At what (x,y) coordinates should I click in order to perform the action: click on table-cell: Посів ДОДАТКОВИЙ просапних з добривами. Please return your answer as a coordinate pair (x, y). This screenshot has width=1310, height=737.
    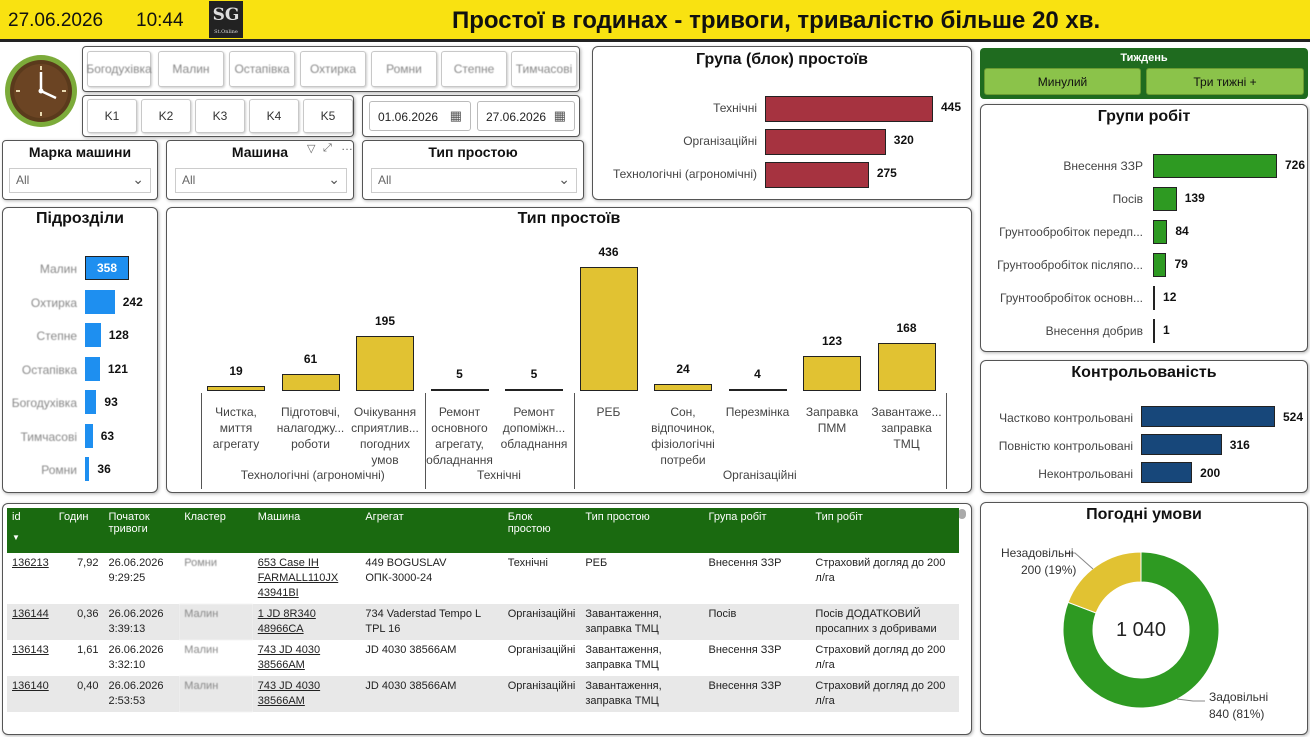
    Looking at the image, I should click on (884, 622).